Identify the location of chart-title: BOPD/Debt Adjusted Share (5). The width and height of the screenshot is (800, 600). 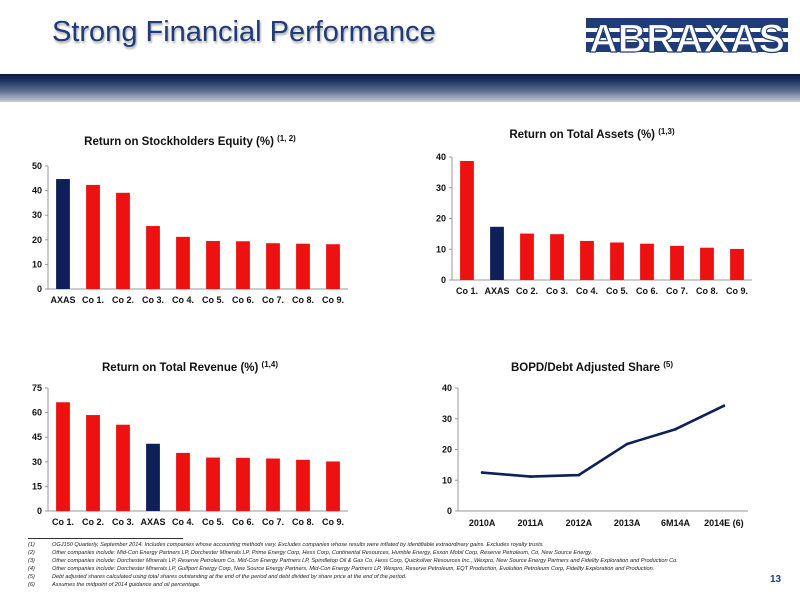
(592, 367).